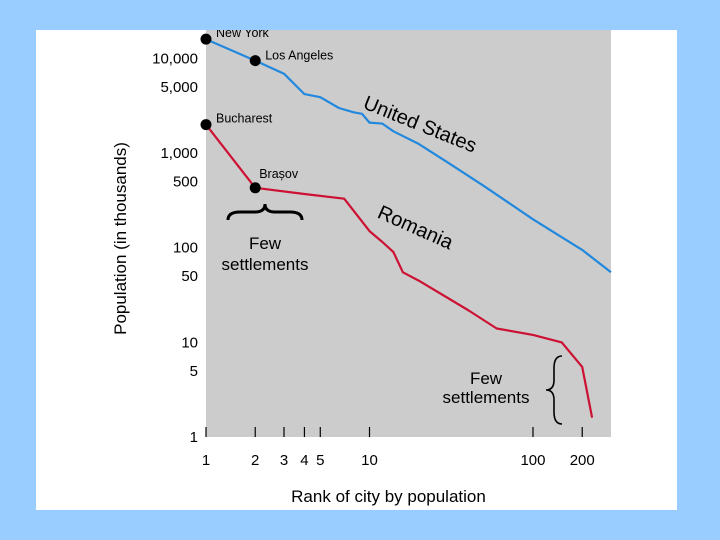  Describe the element at coordinates (299, 56) in the screenshot. I see `point-label-los-angeles: Los Angeles` at that location.